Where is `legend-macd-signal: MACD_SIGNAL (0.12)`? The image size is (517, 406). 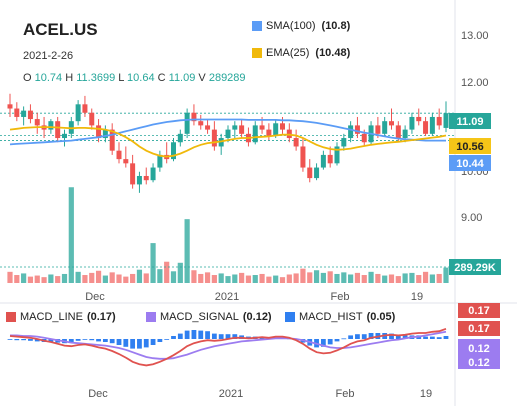
legend-macd-signal: MACD_SIGNAL (0.12) is located at coordinates (209, 317).